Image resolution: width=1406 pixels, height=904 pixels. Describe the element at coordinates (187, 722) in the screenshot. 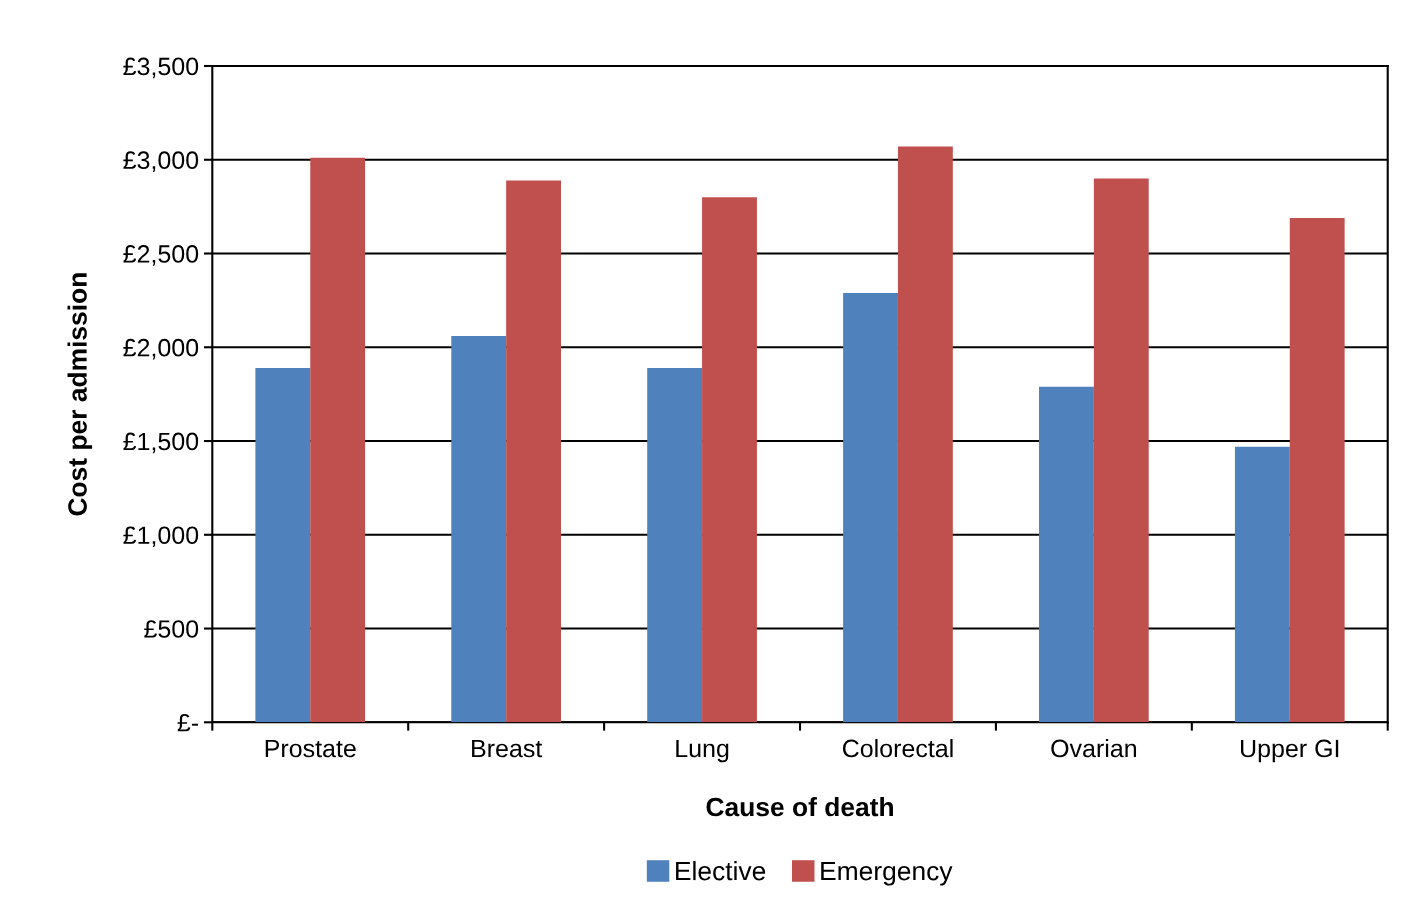

I see `y-tick-label: £-` at that location.